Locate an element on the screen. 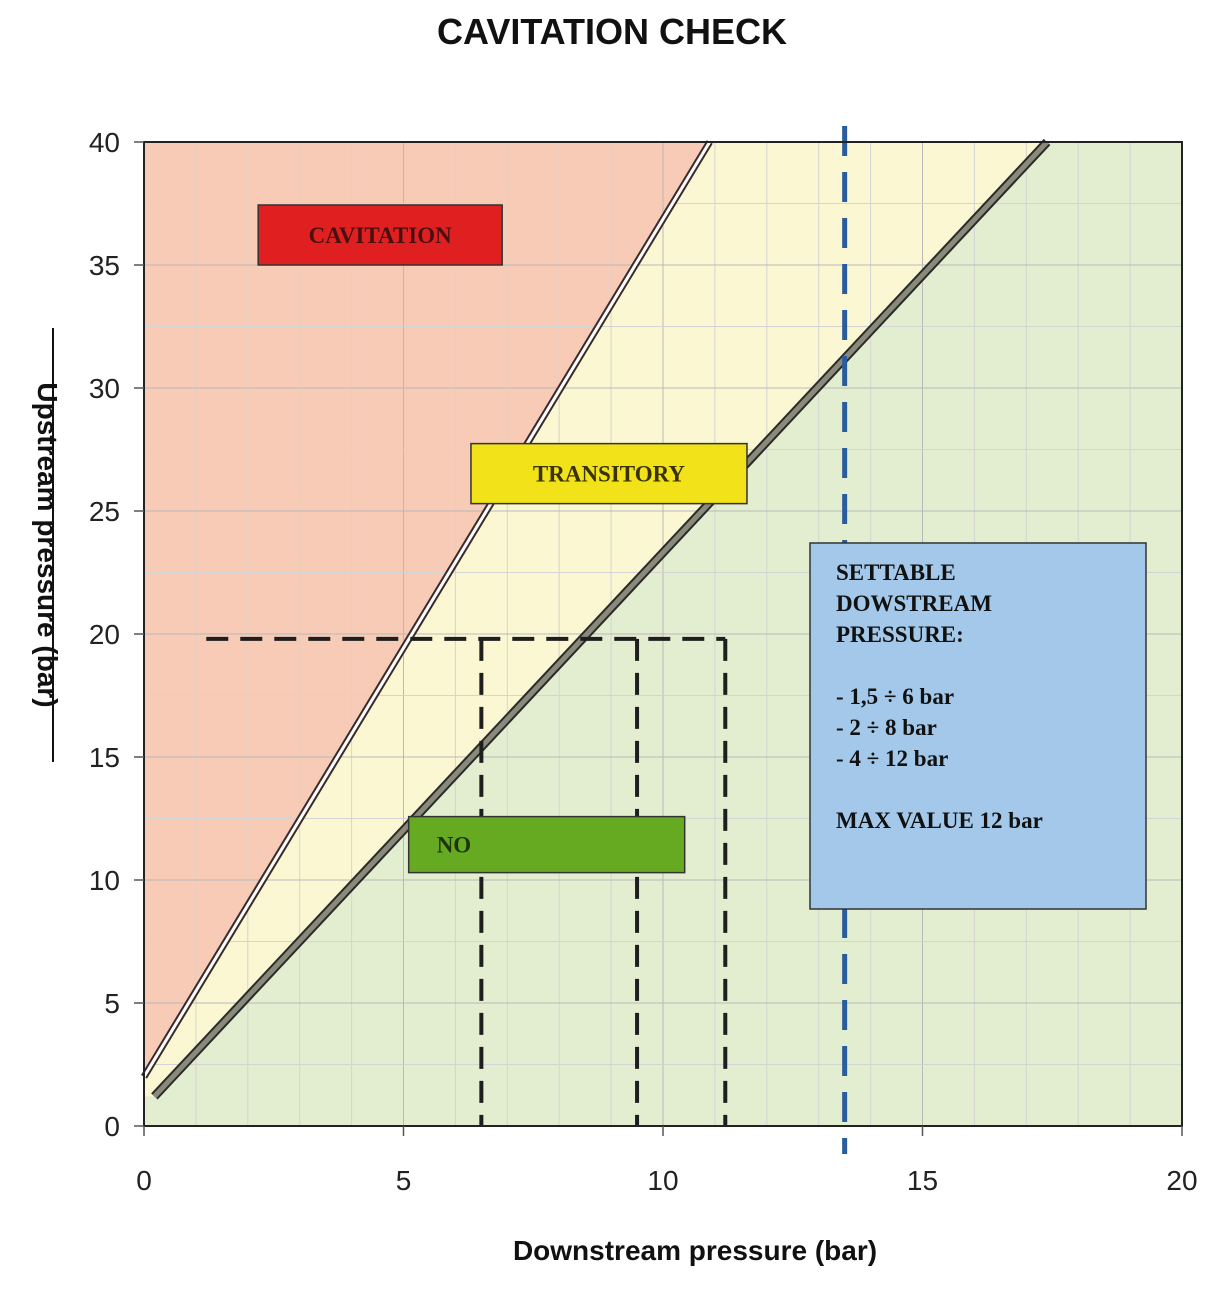  y-axis-label: Upstream pressure (bar) is located at coordinates (47, 544).